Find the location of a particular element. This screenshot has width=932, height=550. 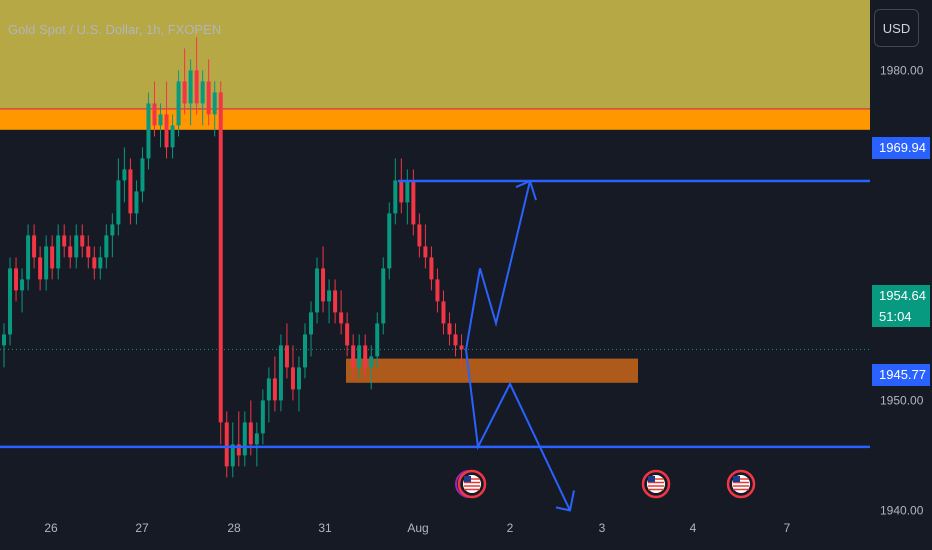

line-label-1945: 1945.77 is located at coordinates (901, 375).